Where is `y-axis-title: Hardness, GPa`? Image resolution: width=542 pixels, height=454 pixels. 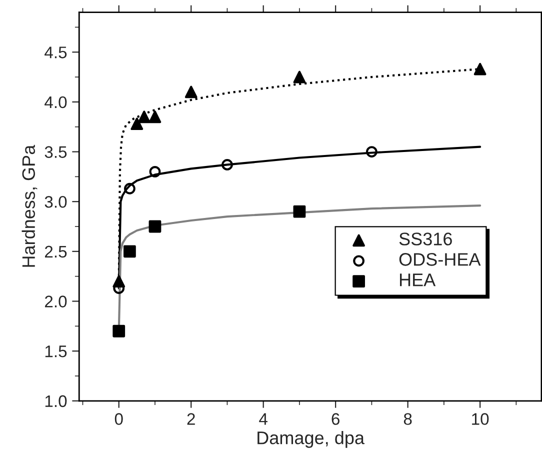
y-axis-title: Hardness, GPa is located at coordinates (30, 205).